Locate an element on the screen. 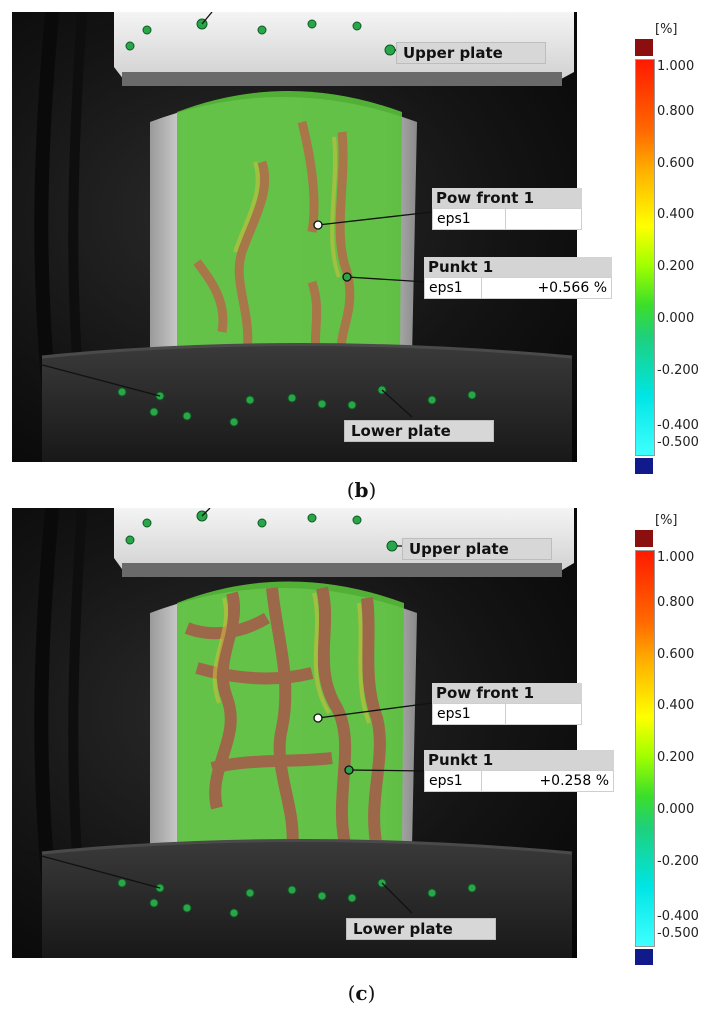 Image resolution: width=723 pixels, height=1014 pixels. strain-field is located at coordinates (289, 227).